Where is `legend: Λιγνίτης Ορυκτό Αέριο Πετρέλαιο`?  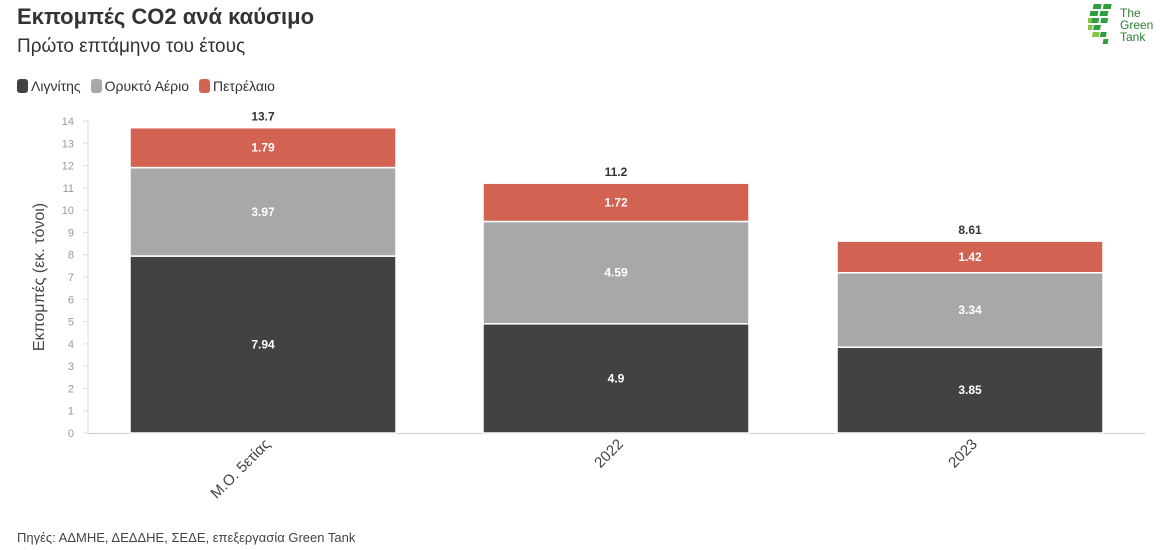
legend: Λιγνίτης Ορυκτό Αέριο Πετρέλαιο is located at coordinates (146, 86).